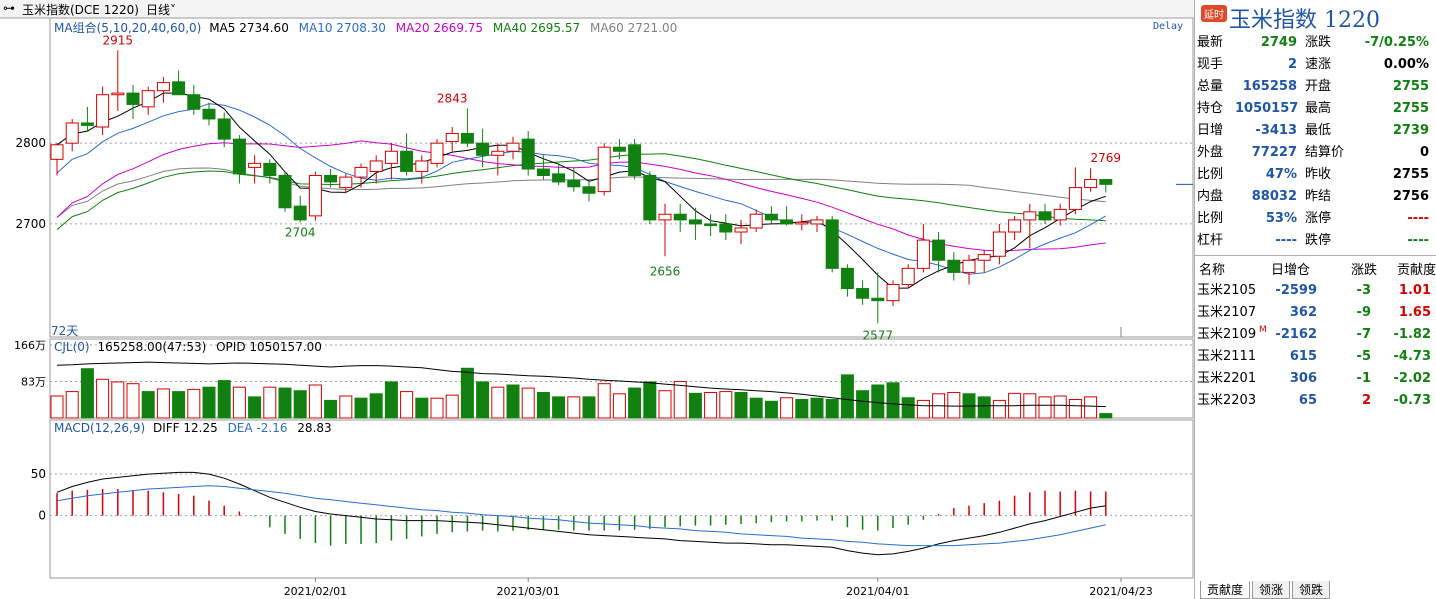 The image size is (1436, 599). What do you see at coordinates (1120, 591) in the screenshot?
I see `x-tick-label: 2021/04/23` at bounding box center [1120, 591].